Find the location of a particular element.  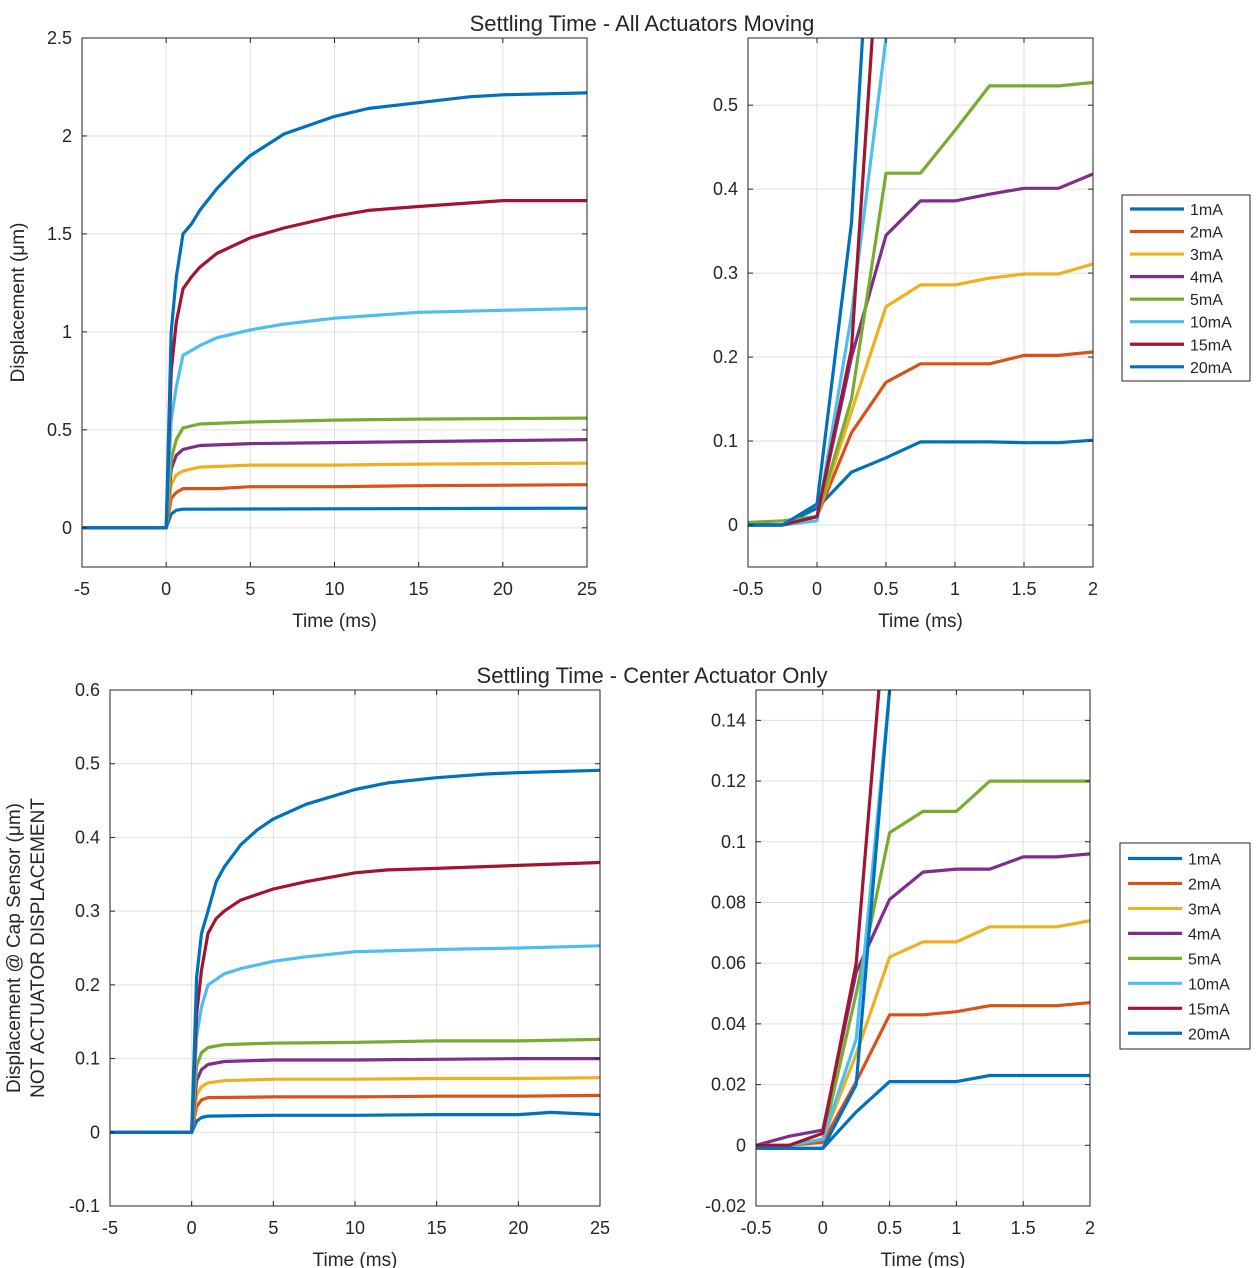

legend-label-20mA: 20mA is located at coordinates (1211, 368).